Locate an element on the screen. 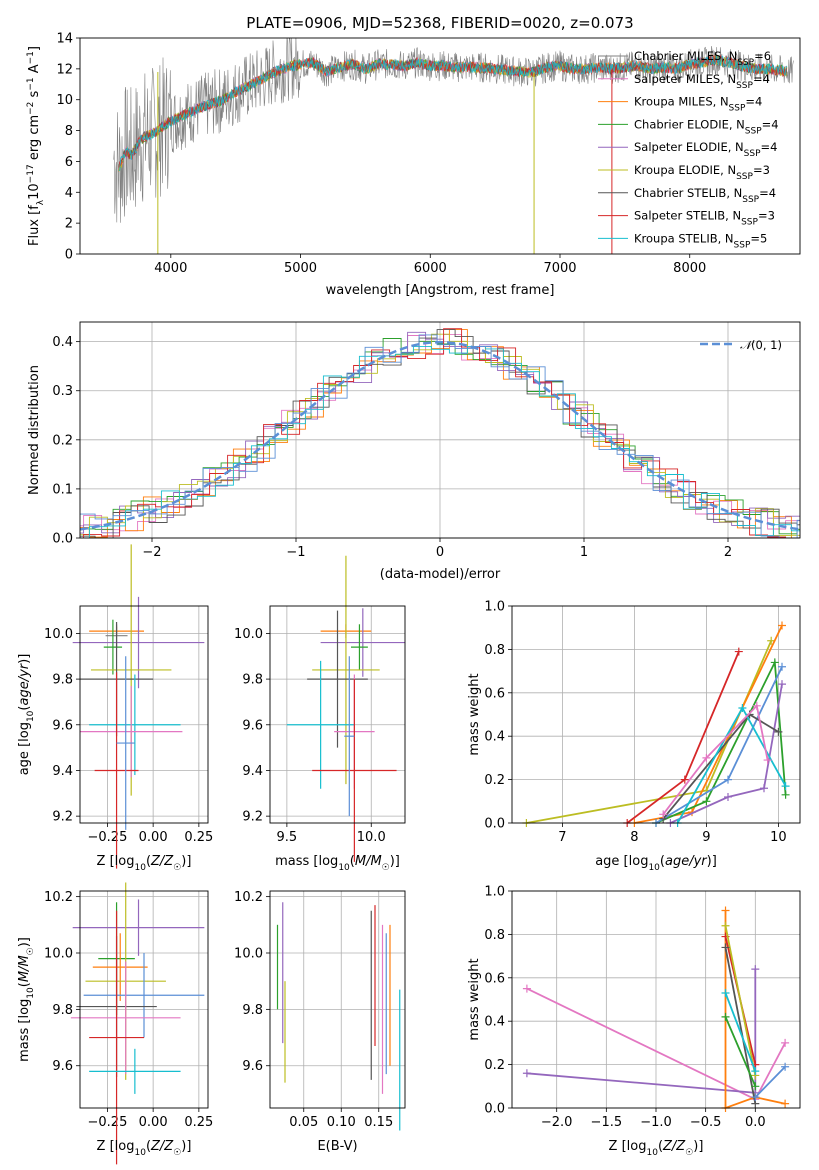 This screenshot has width=819, height=1170. x-tick-label: −1.0 is located at coordinates (656, 1122).